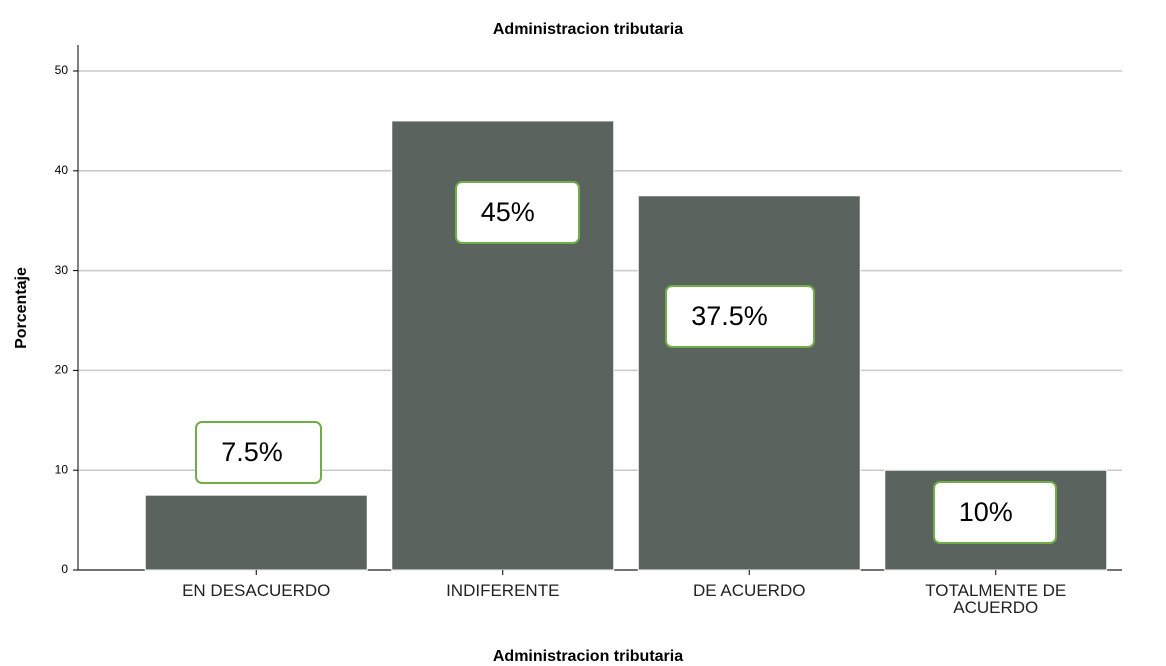 The width and height of the screenshot is (1166, 666). Describe the element at coordinates (64, 569) in the screenshot. I see `y-tick-label: 0` at that location.